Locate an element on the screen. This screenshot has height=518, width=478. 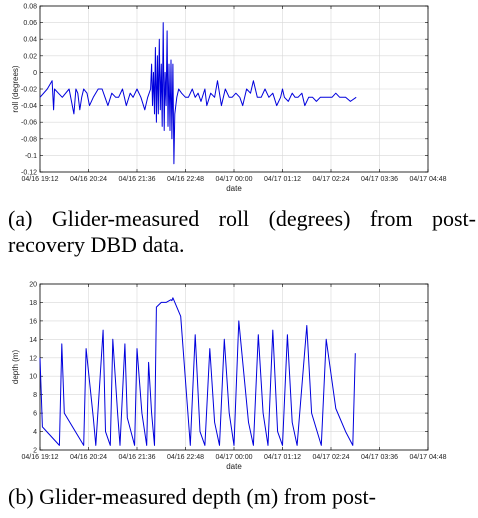
y-tick-label: 0 is located at coordinates (35, 73).